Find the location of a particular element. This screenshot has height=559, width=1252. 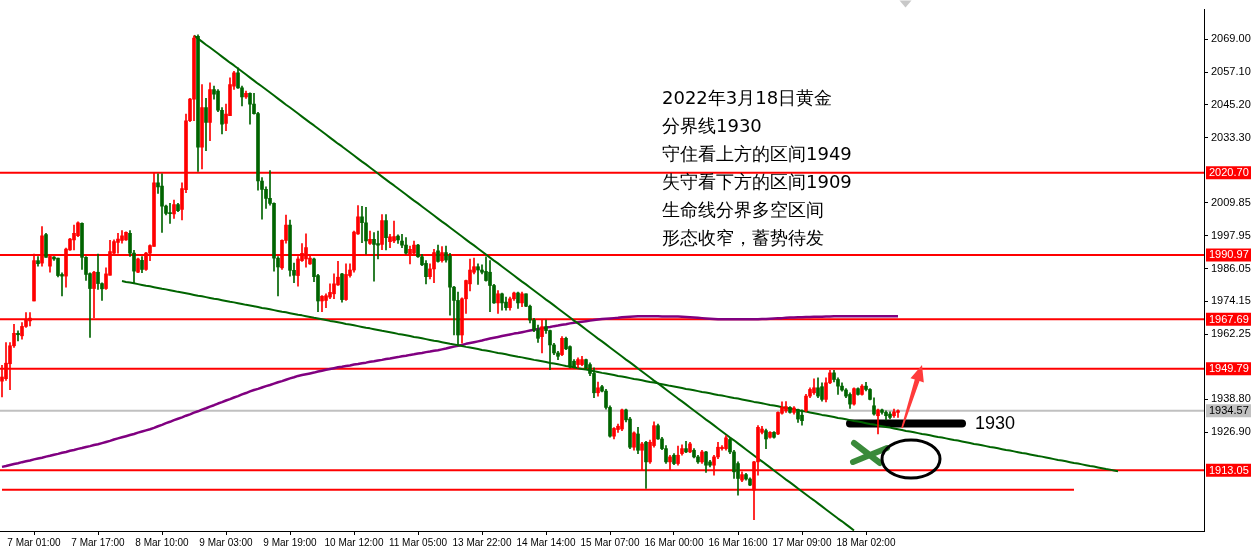

y-tick-label: 1938.80 is located at coordinates (1231, 398).